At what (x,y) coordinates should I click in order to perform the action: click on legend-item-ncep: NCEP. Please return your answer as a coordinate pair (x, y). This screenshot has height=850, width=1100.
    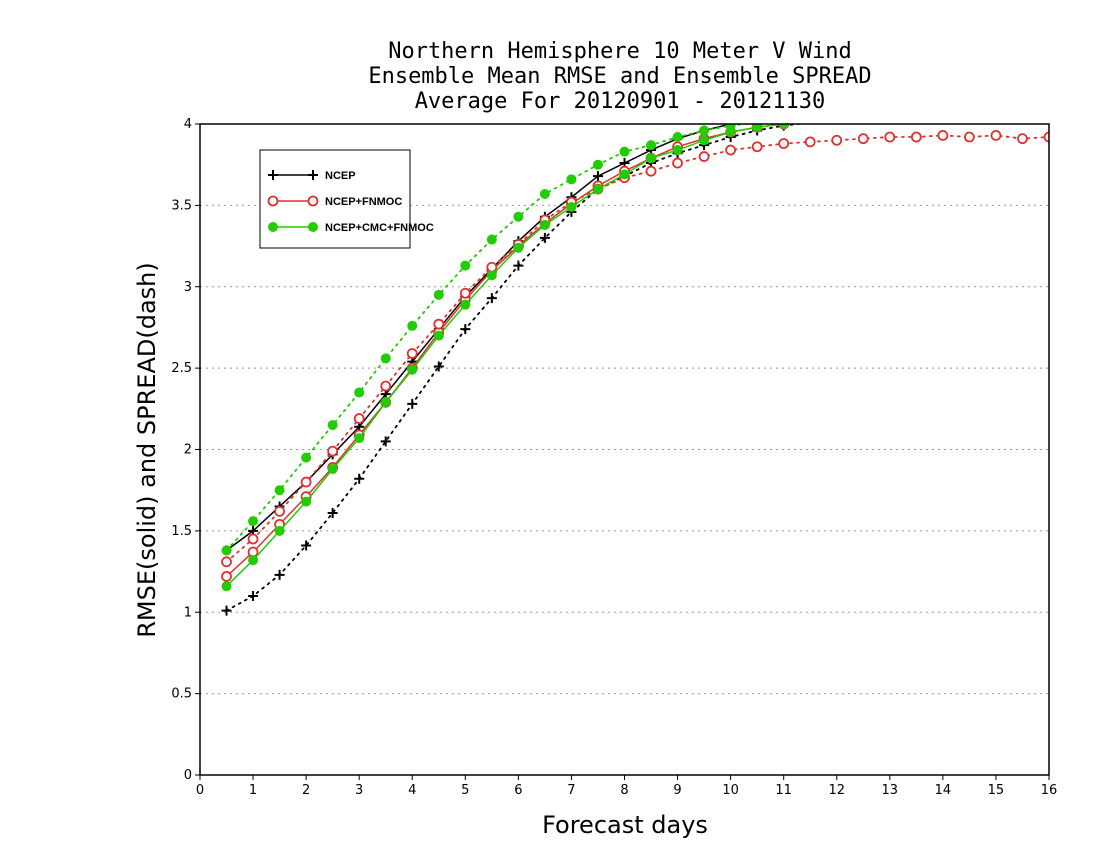
    Looking at the image, I should click on (312, 176).